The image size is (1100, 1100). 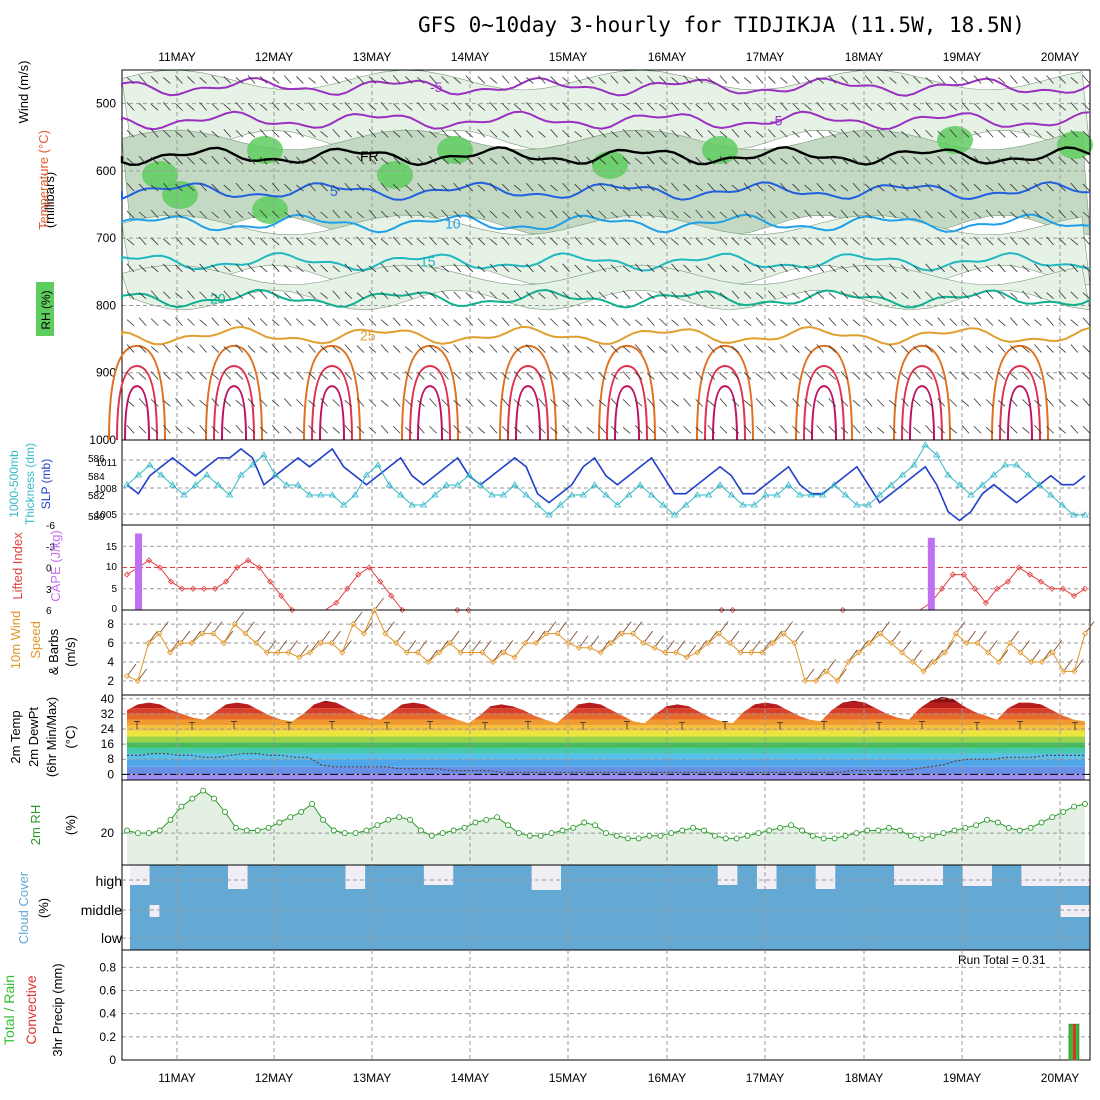 I want to click on rh-tick: 20, so click(x=108, y=833).